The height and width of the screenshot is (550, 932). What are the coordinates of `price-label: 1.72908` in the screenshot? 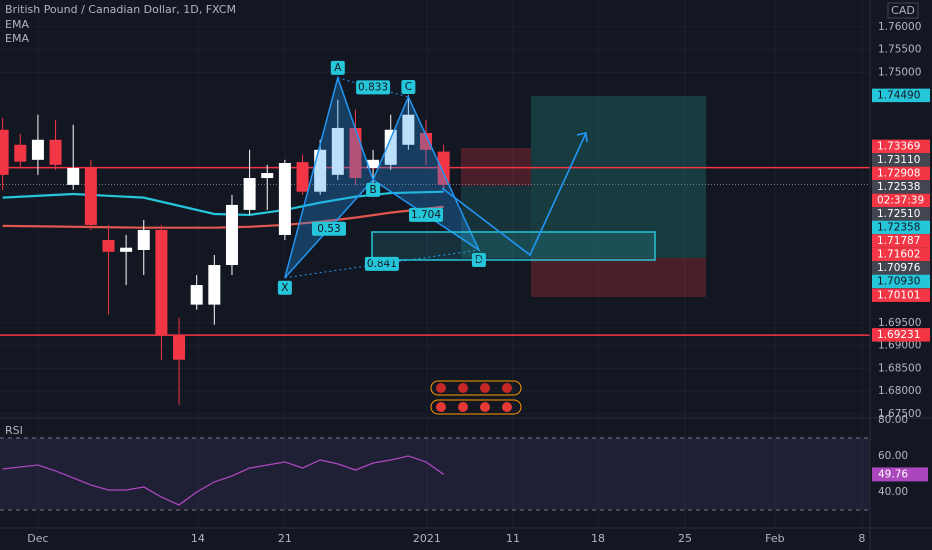 It's located at (898, 174).